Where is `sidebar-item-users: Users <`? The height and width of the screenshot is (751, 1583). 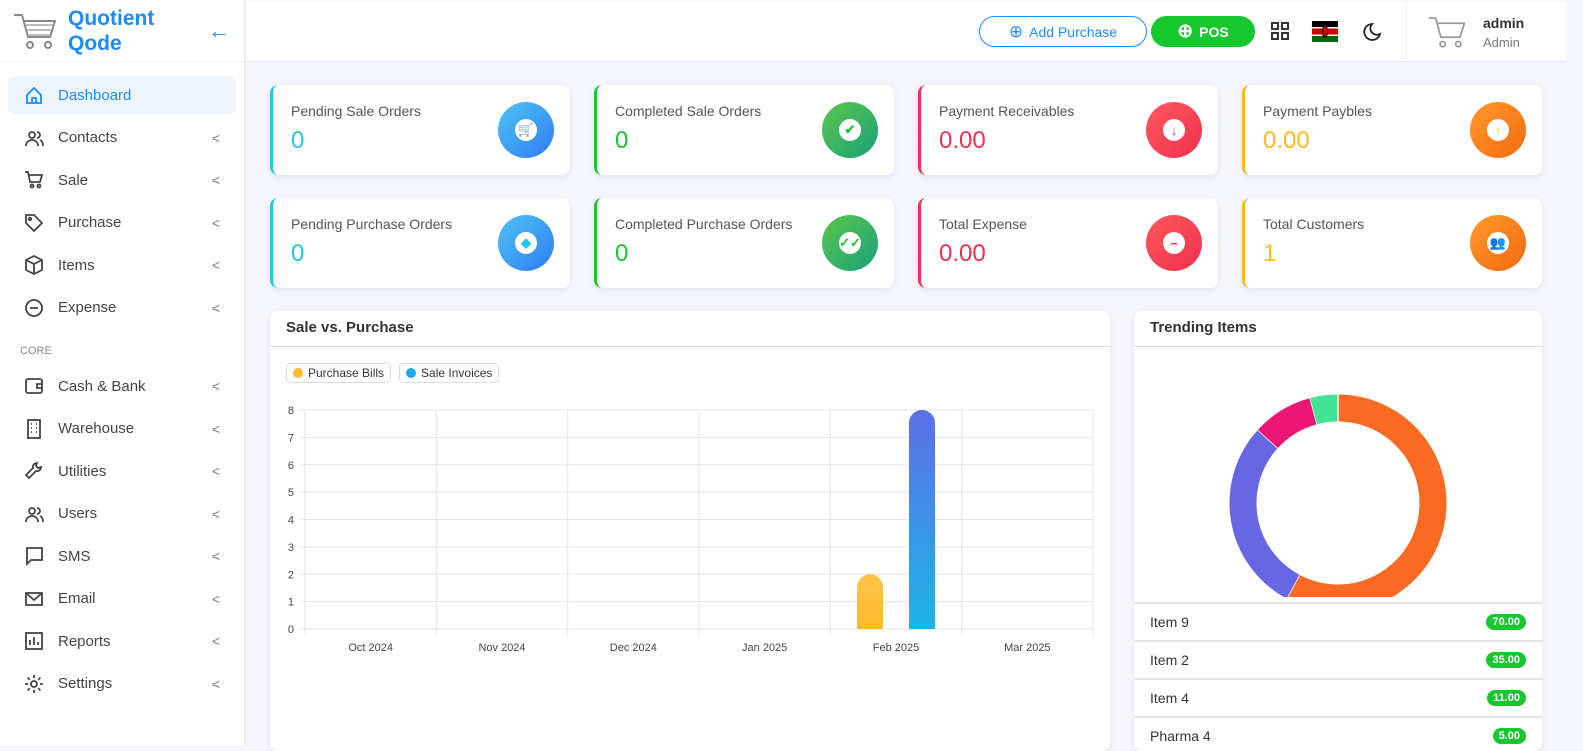 sidebar-item-users: Users < is located at coordinates (122, 514).